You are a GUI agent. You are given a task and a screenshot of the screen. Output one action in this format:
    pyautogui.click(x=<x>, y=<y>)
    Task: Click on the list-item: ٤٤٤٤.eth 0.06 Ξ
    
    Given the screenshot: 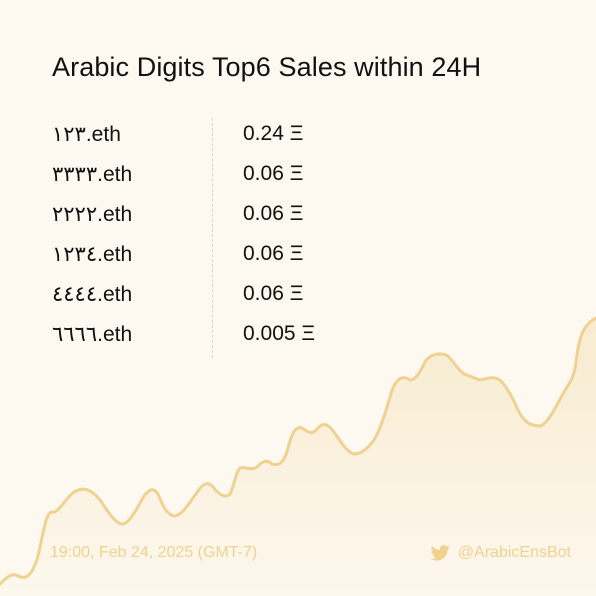 What is the action you would take?
    pyautogui.click(x=212, y=296)
    